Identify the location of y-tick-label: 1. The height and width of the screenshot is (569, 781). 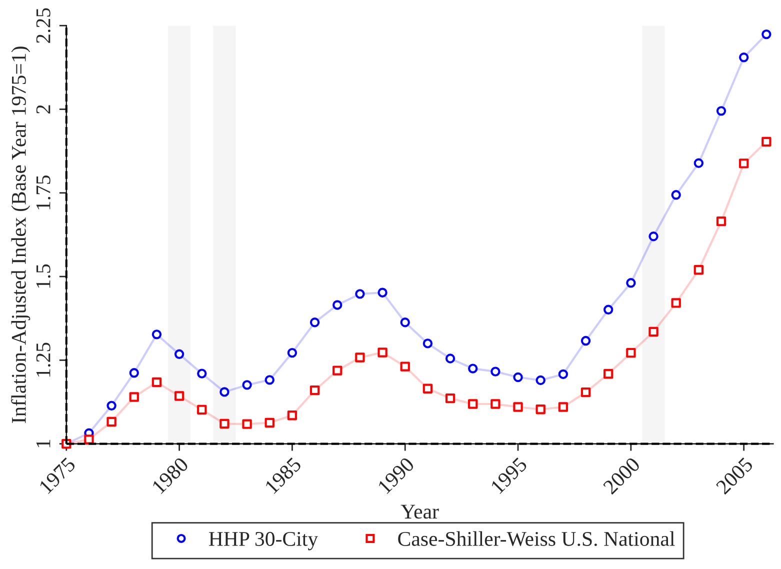
(43, 444).